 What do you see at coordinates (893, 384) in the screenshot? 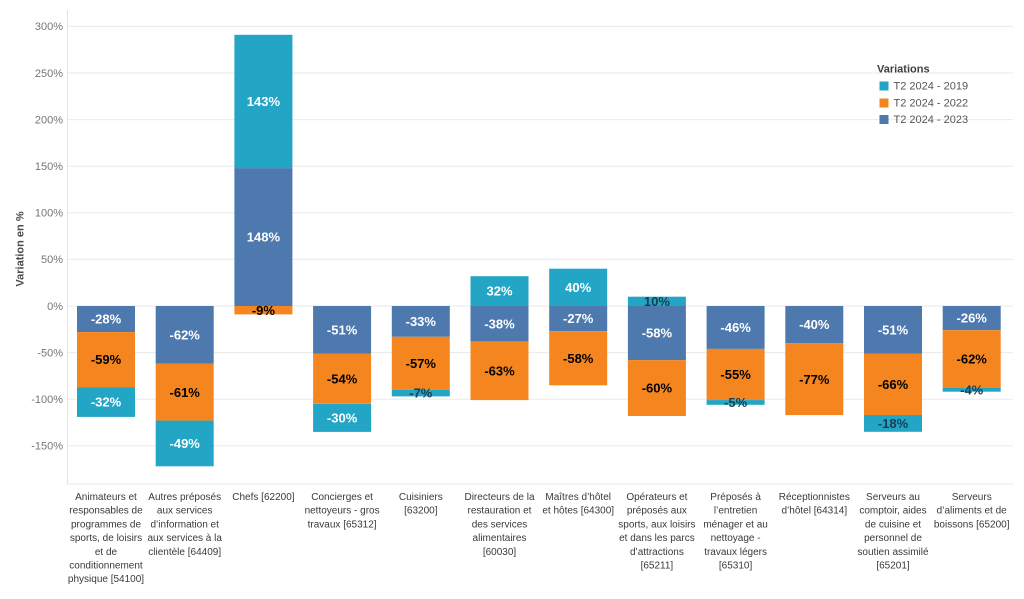
I see `svg-text: -66%` at bounding box center [893, 384].